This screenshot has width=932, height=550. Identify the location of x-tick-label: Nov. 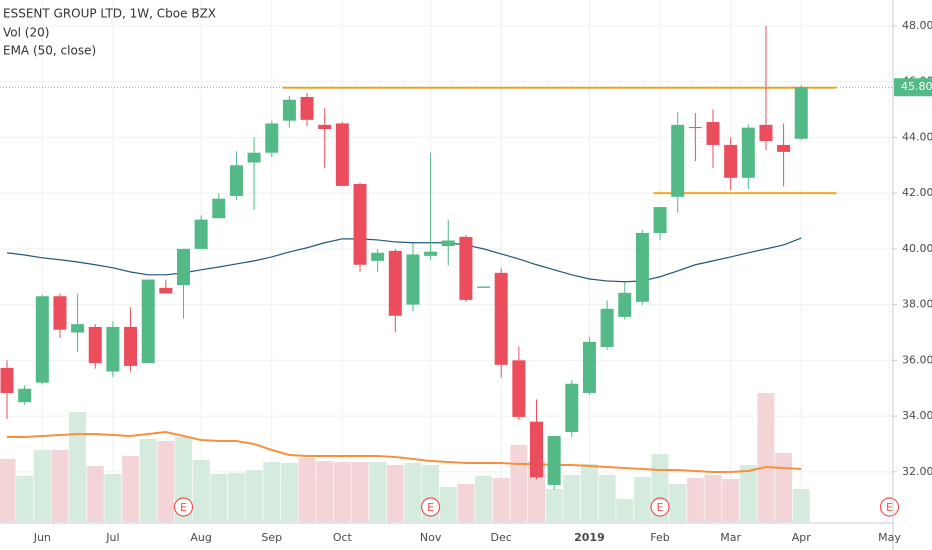
(431, 537).